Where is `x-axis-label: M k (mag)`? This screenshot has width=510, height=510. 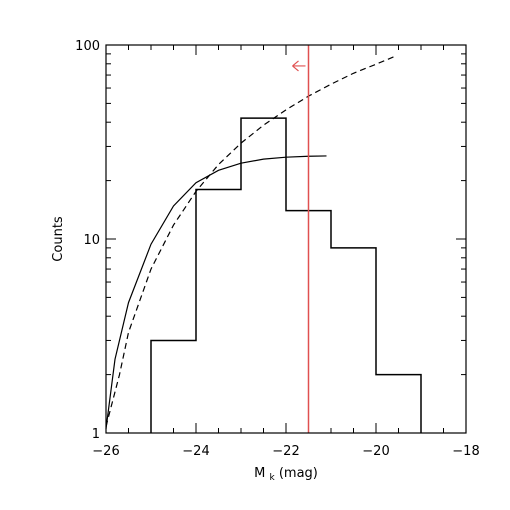 x-axis-label: M k (mag) is located at coordinates (286, 475).